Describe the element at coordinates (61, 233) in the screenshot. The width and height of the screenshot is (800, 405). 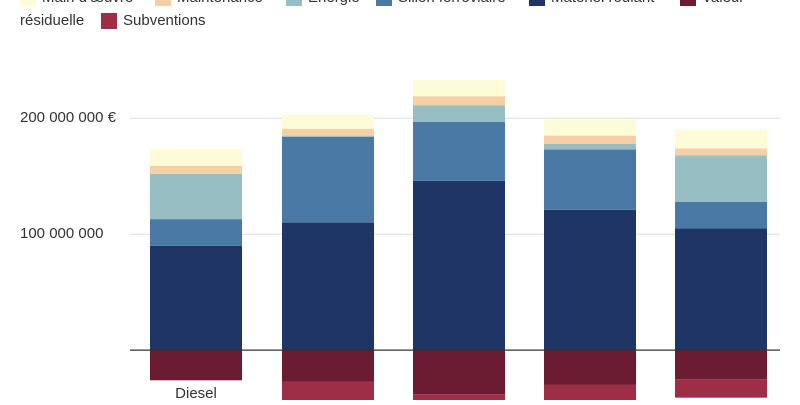
I see `y-tick-label: 100 000 000` at that location.